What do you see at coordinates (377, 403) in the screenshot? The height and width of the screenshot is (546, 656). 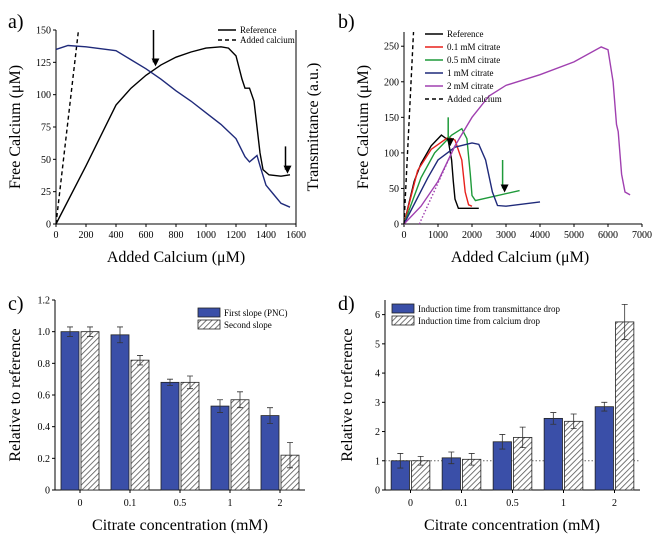 I see `y-tick-label: 3` at bounding box center [377, 403].